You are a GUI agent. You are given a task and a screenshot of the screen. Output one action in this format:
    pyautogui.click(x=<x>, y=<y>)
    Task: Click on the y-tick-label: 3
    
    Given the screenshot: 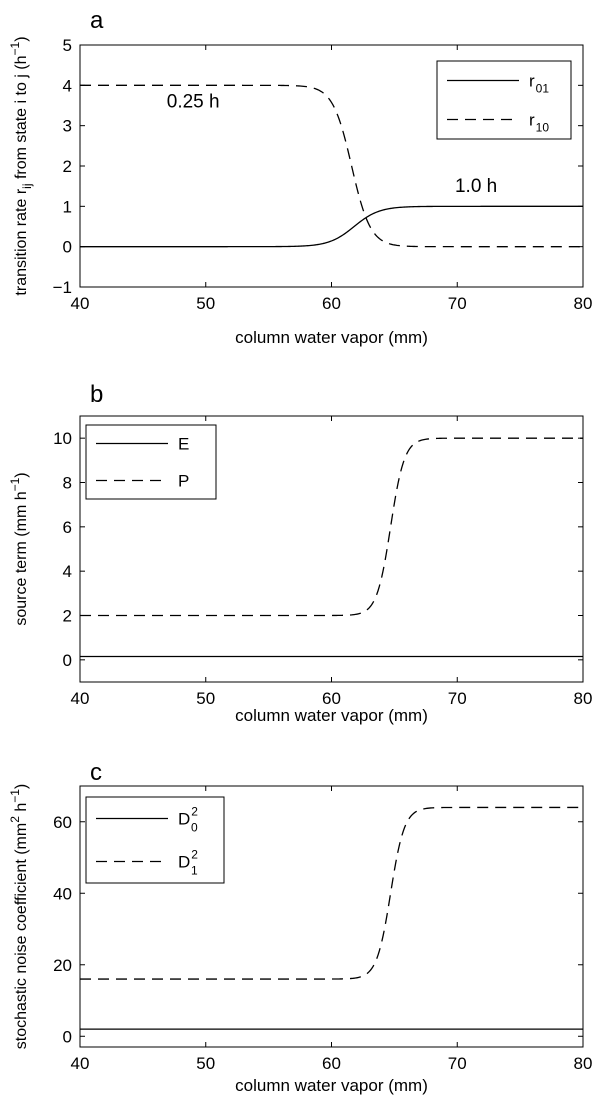 What is the action you would take?
    pyautogui.click(x=67, y=126)
    